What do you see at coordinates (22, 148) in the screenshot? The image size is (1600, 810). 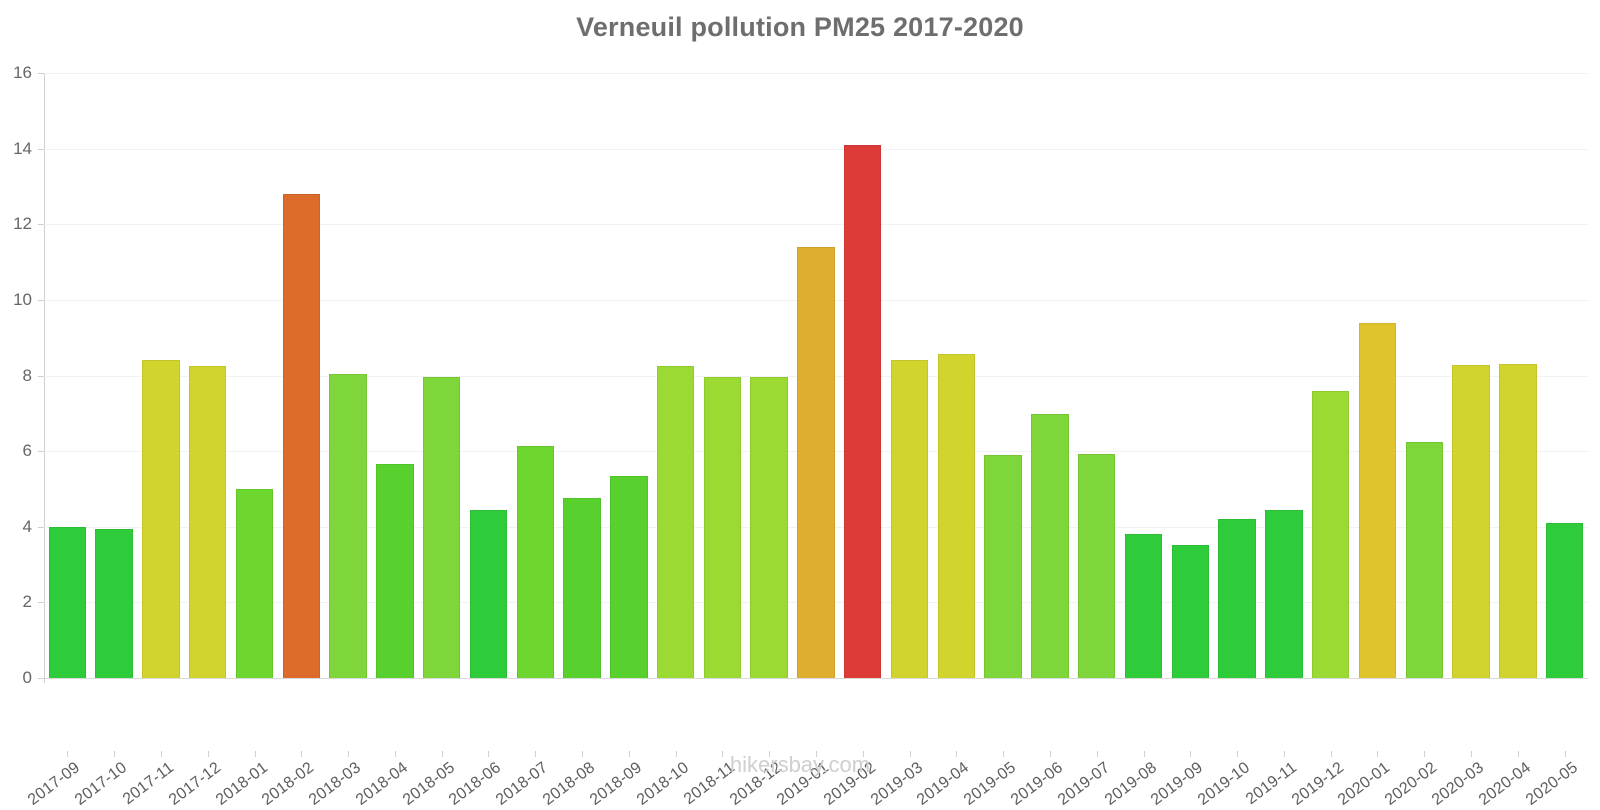 I see `y-axis-tick-label: 14` at bounding box center [22, 148].